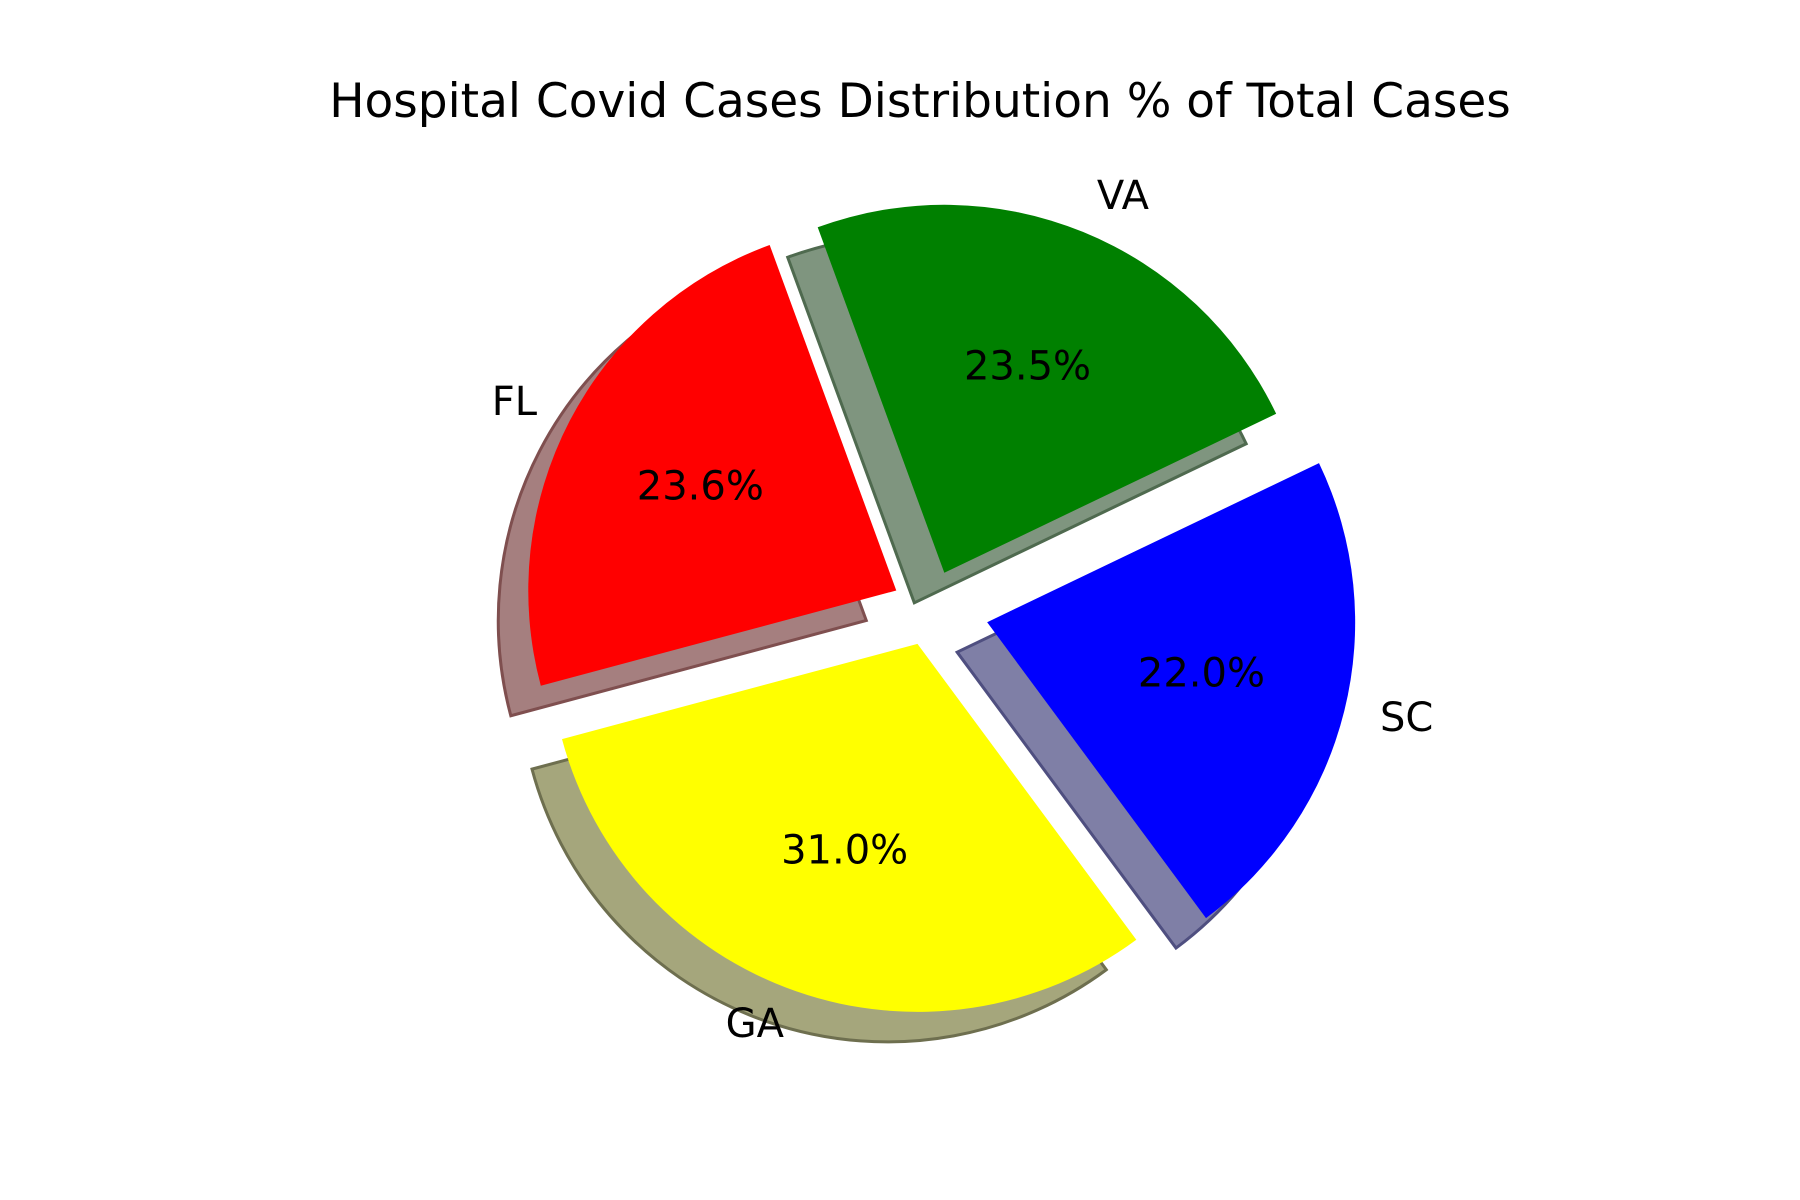 The image size is (1800, 1200). I want to click on slice-va, so click(1047, 388).